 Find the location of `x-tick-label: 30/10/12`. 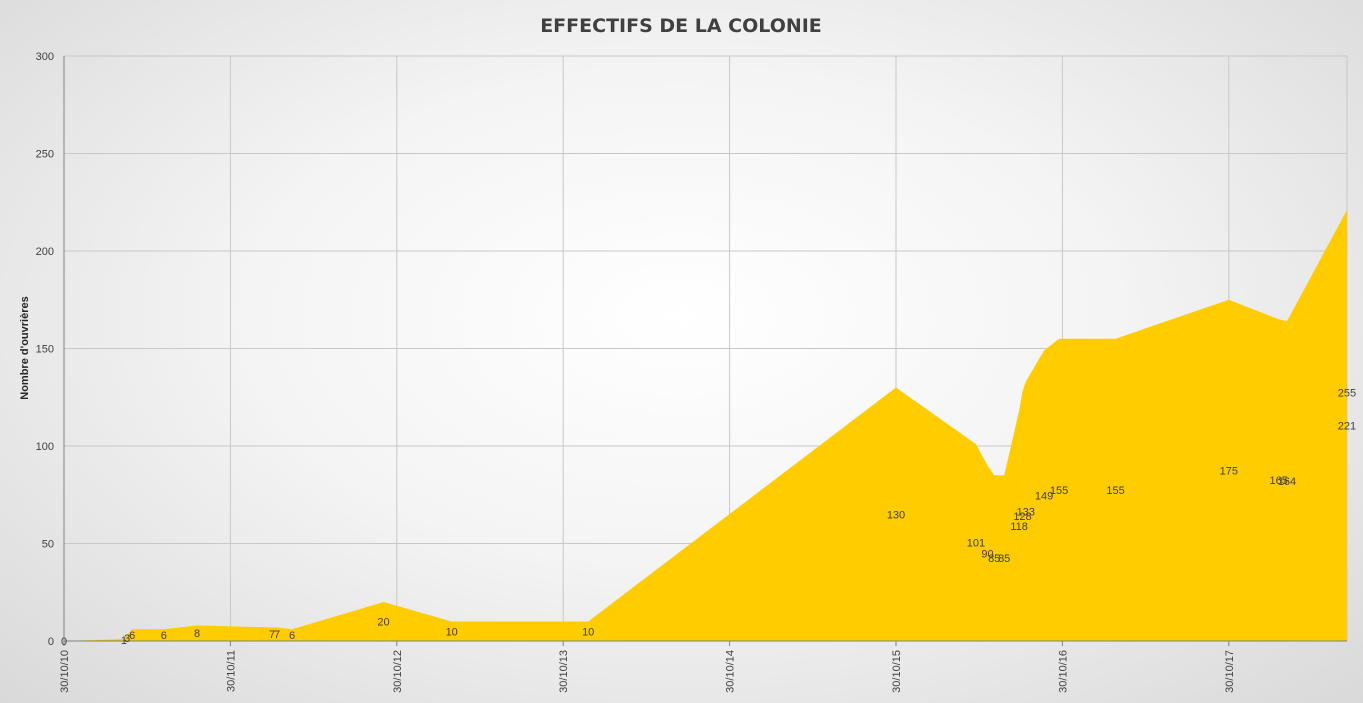

x-tick-label: 30/10/12 is located at coordinates (398, 671).